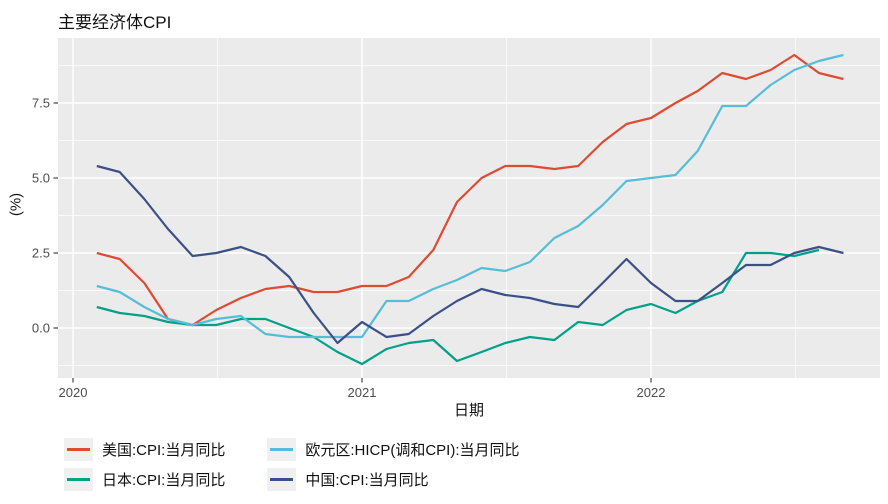 The image size is (888, 504). I want to click on legend-item: 欧元区:HICP(调和CPI):当月同比, so click(393, 449).